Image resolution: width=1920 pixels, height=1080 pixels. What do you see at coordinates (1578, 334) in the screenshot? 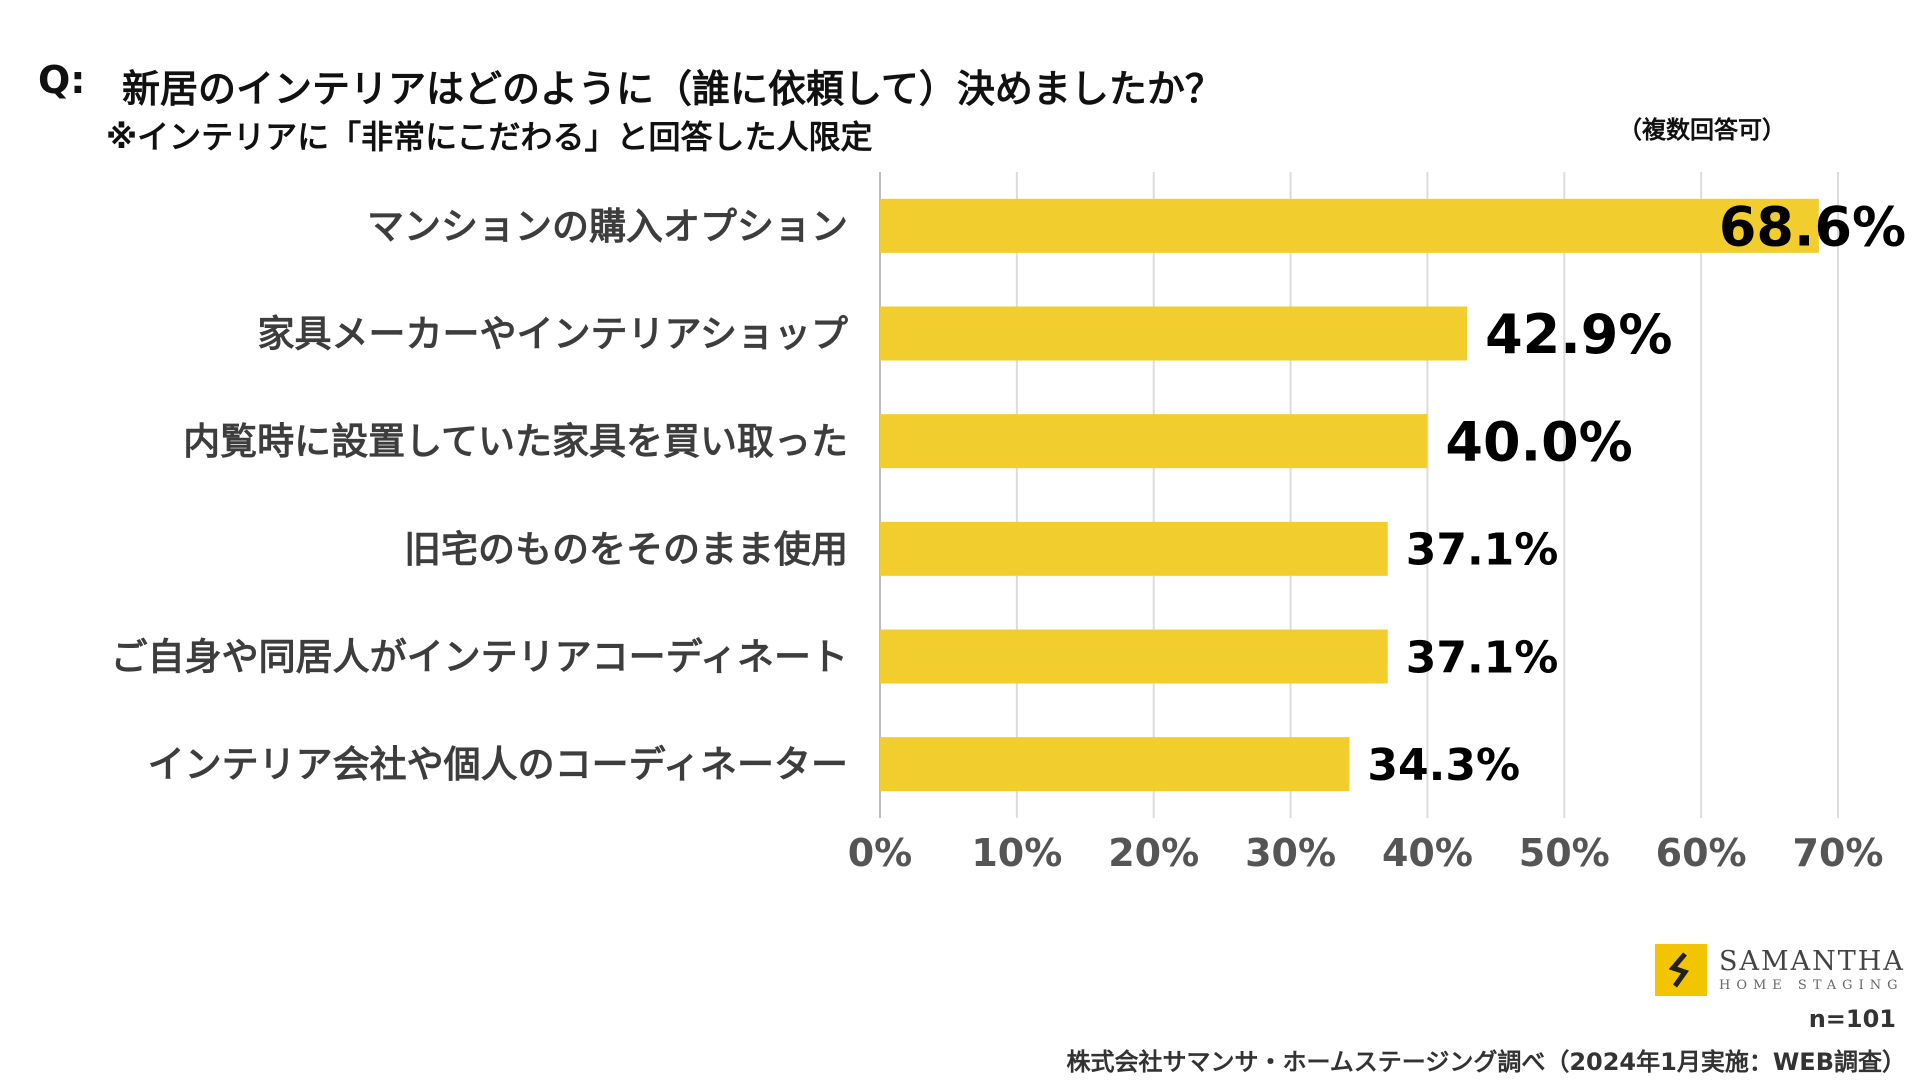
I see `value-label: 42.9%` at bounding box center [1578, 334].